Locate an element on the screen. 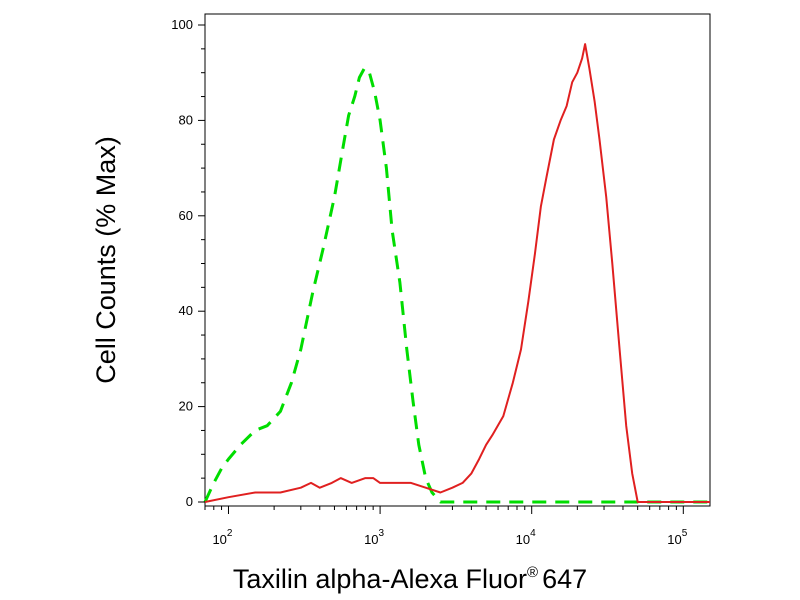 This screenshot has height=600, width=800. y-tick-label: 80 is located at coordinates (186, 119).